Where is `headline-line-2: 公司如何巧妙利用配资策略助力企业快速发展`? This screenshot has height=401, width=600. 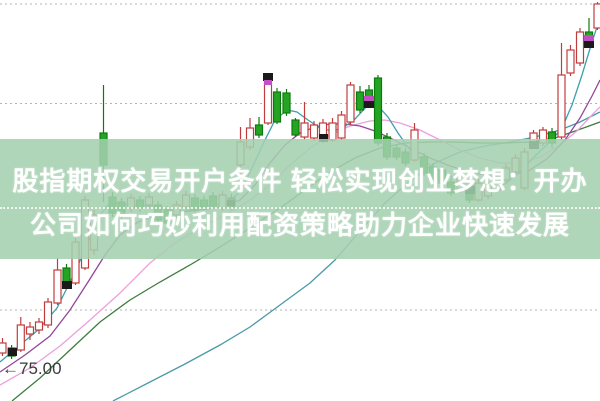 headline-line-2: 公司如何巧妙利用配资策略助力企业快速发展 is located at coordinates (299, 225).